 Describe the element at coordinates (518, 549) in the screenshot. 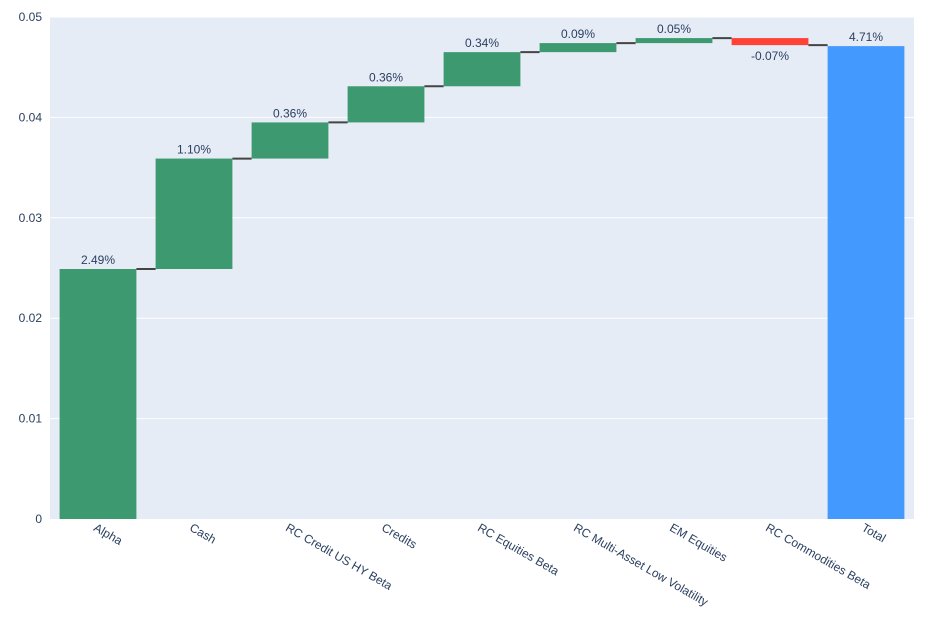

I see `x-tick-label: RC Equities Beta` at that location.